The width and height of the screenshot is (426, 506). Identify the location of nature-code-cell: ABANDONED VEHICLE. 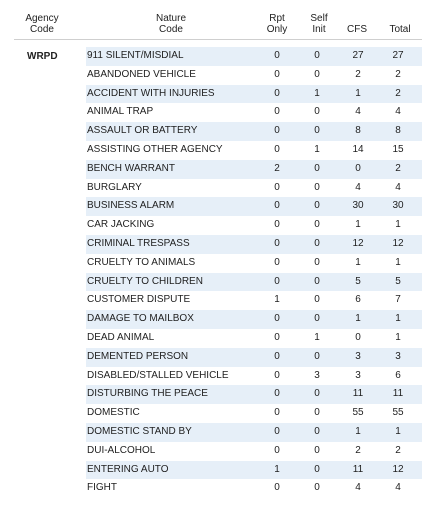
(141, 74).